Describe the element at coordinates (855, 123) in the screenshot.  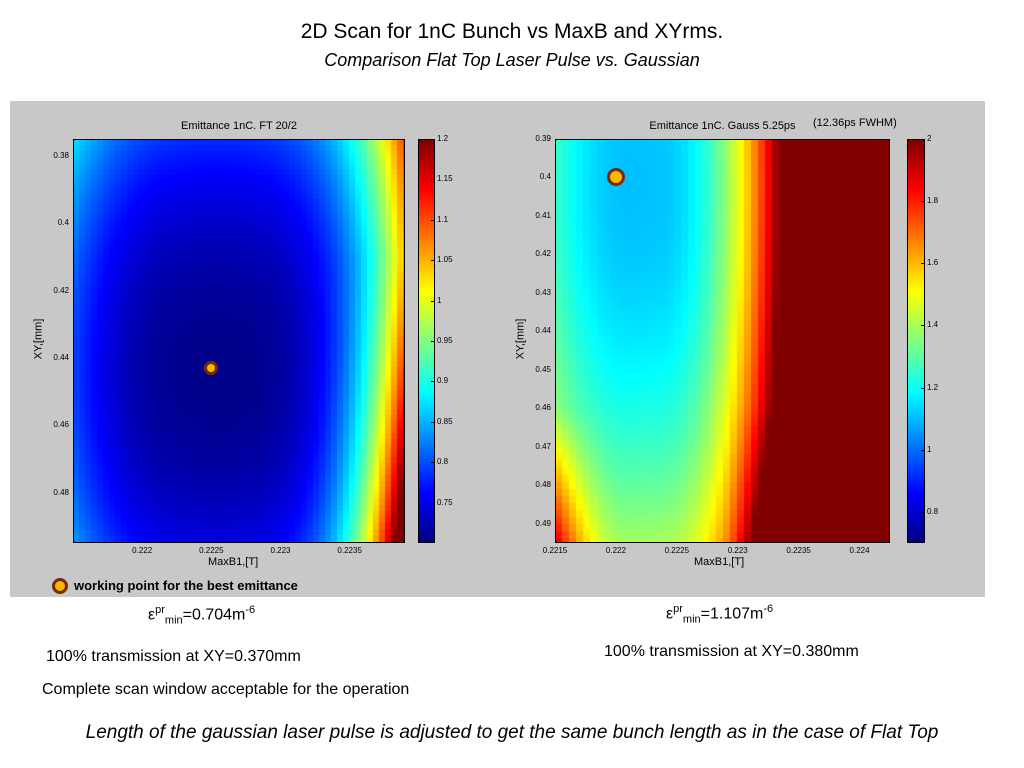
I see `right-plot-annotation: (12.36ps FWHM)` at that location.